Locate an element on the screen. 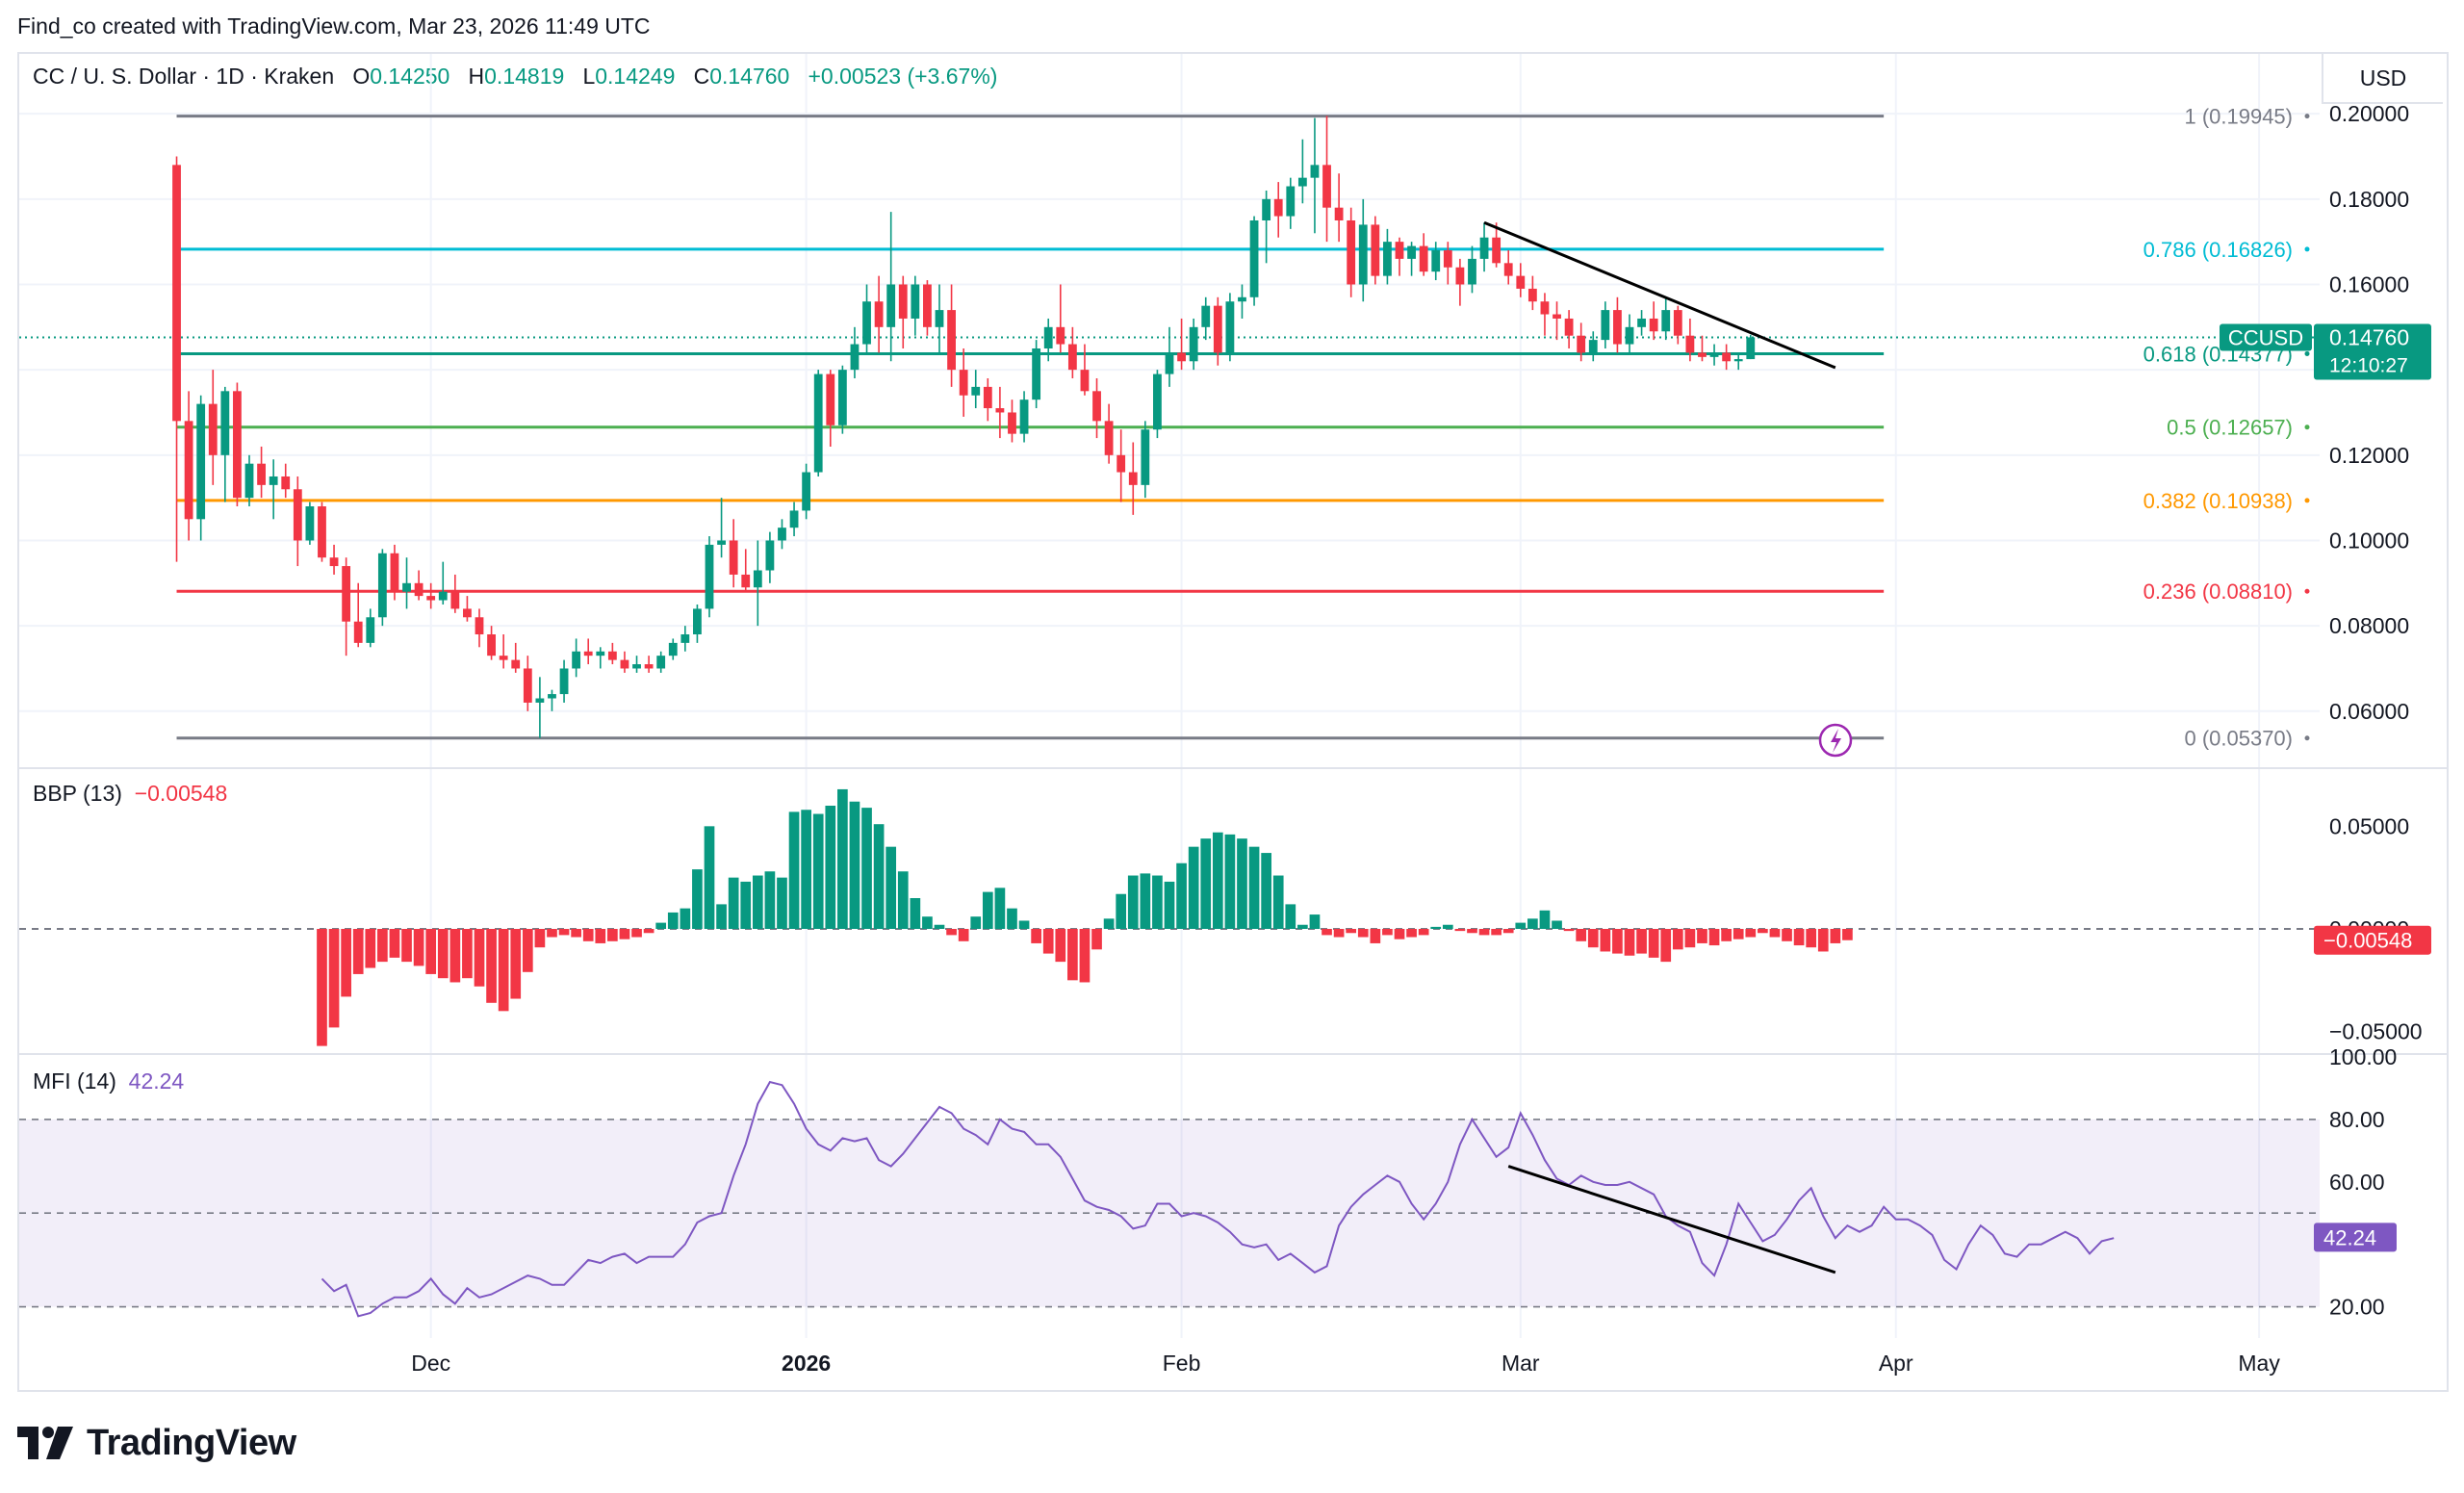  symbol-label: CC / U. S. Dollar · 1D · Kraken is located at coordinates (184, 77).